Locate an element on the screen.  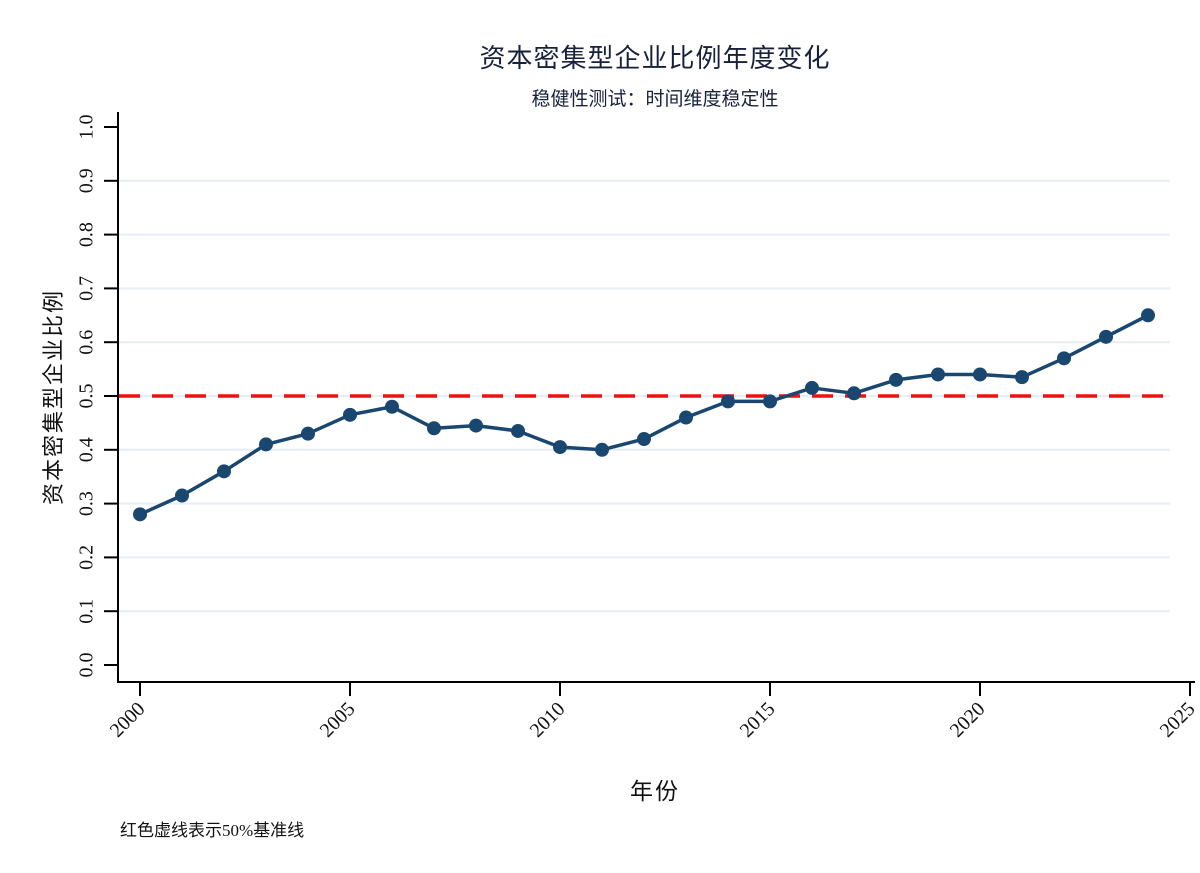
x-tick-label: 2000 is located at coordinates (128, 720).